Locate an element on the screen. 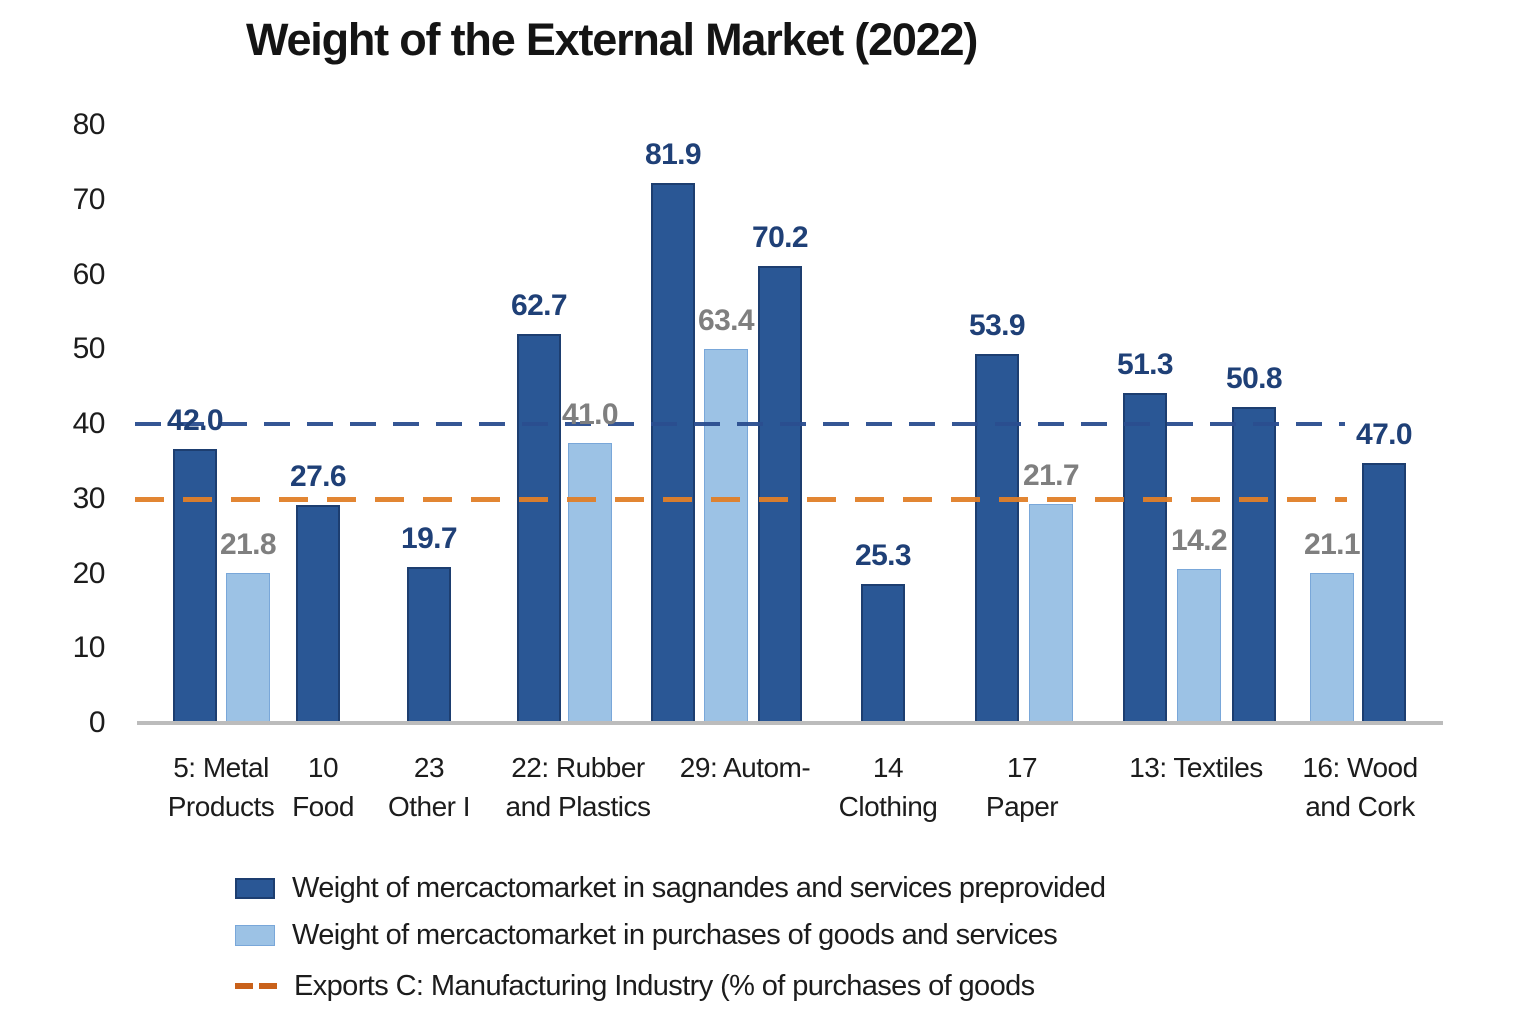 This screenshot has width=1536, height=1024. y-axis-tick-60: 60 is located at coordinates (89, 274).